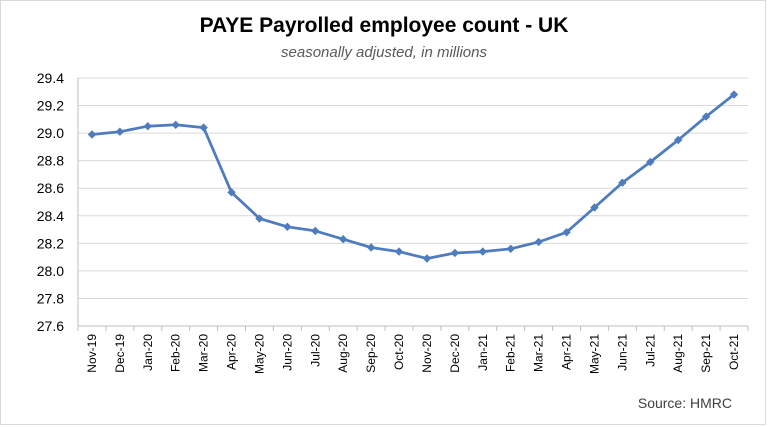 The height and width of the screenshot is (427, 768). What do you see at coordinates (50, 243) in the screenshot?
I see `y-tick-label: 28.2` at bounding box center [50, 243].